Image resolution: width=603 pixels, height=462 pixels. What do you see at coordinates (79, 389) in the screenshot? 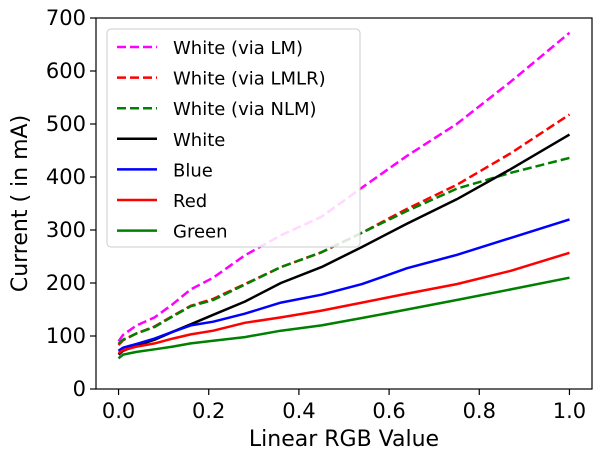
I see `y-tick-label: 0` at bounding box center [79, 389].